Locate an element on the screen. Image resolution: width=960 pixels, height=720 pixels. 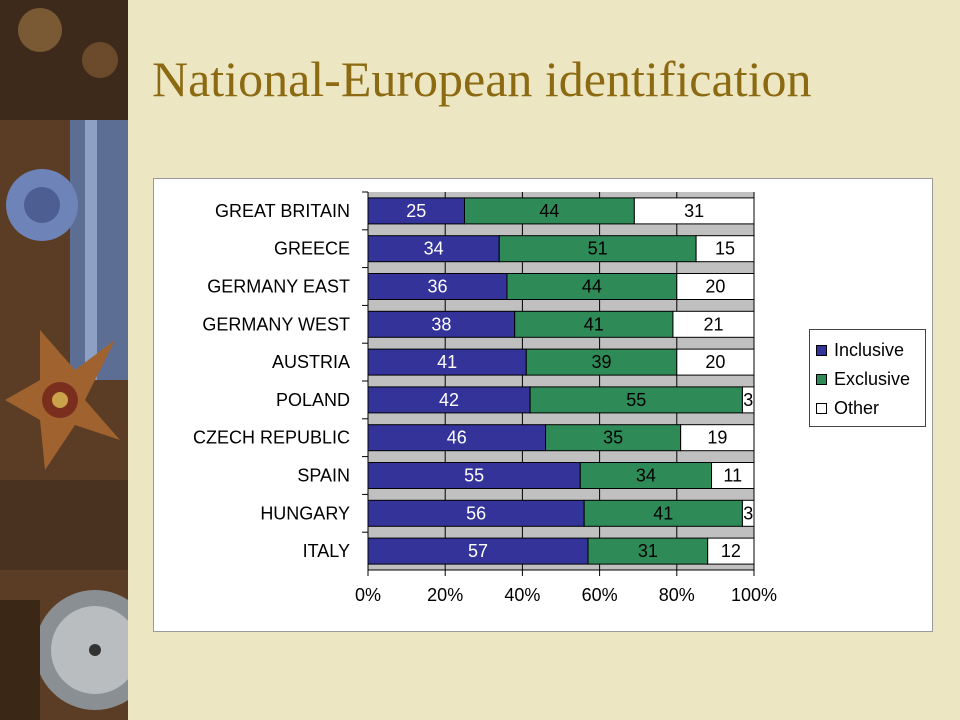
data-label-other-hungary: 3 is located at coordinates (748, 513).